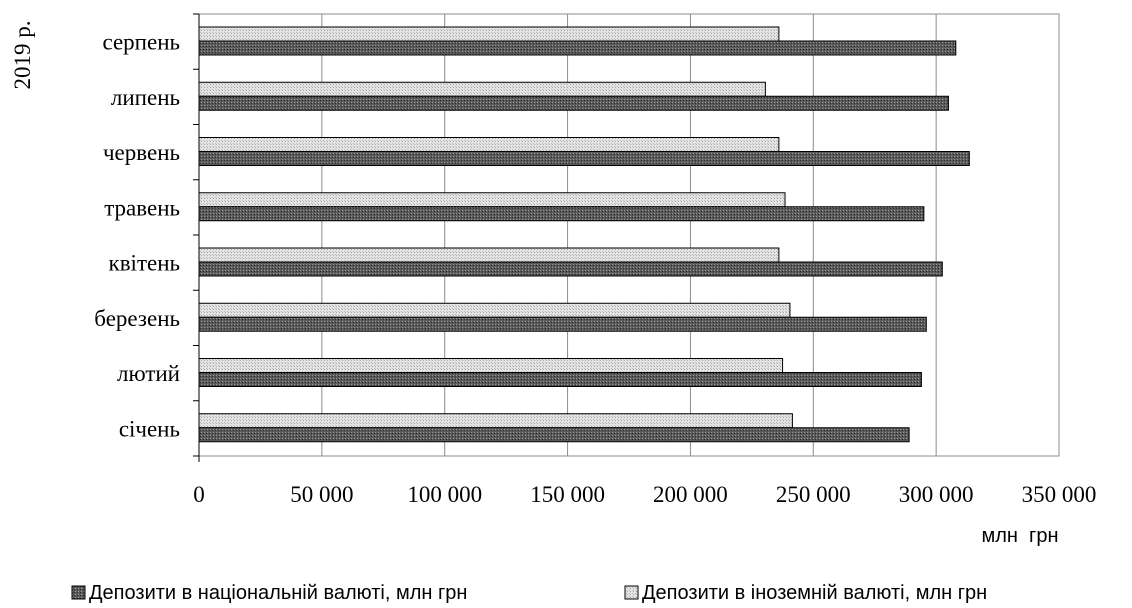 Image resolution: width=1132 pixels, height=608 pixels. I want to click on x-tick-label: 100 000, so click(444, 494).